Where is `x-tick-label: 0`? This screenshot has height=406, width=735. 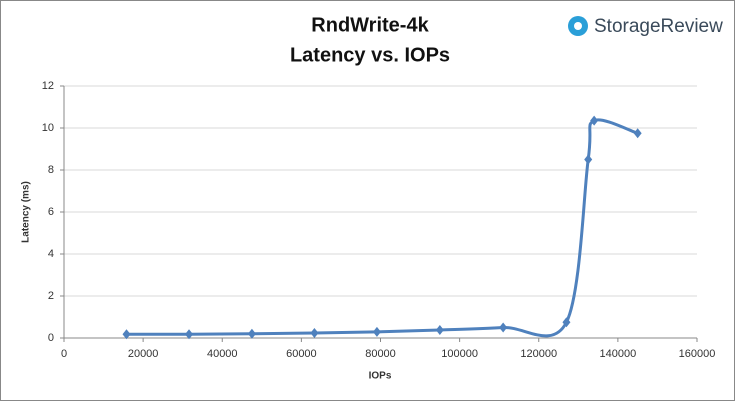
x-tick-label: 0 is located at coordinates (64, 354).